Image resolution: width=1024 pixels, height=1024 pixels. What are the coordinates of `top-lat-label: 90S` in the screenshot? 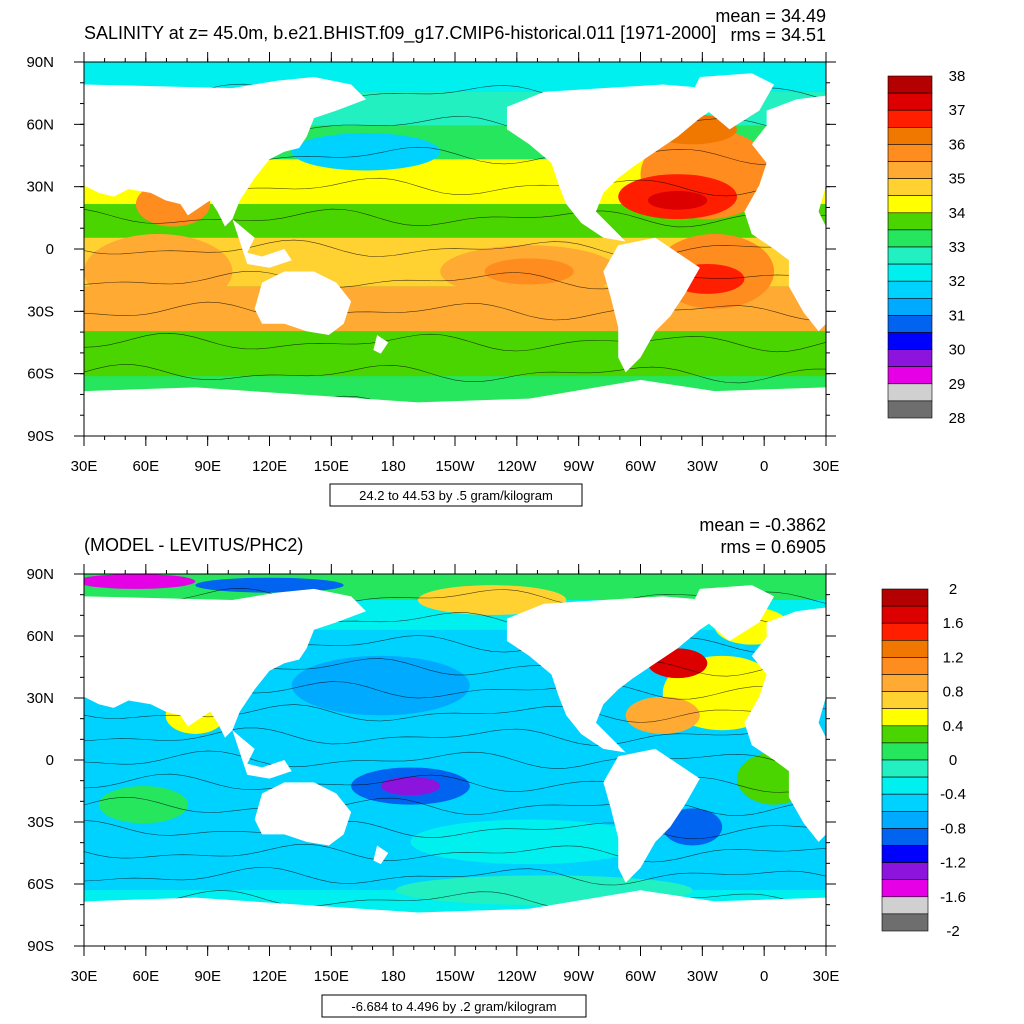 It's located at (40, 436).